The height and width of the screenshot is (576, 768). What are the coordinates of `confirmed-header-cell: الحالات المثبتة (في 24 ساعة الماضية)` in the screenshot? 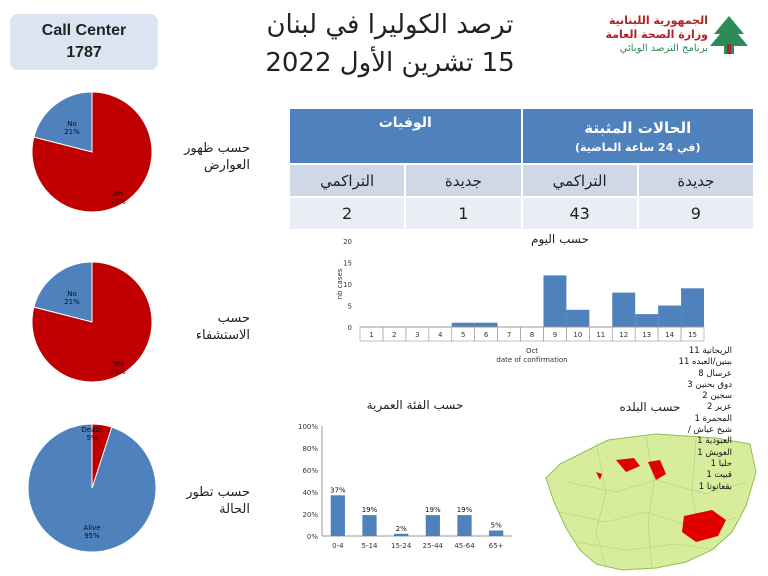 It's located at (637, 136).